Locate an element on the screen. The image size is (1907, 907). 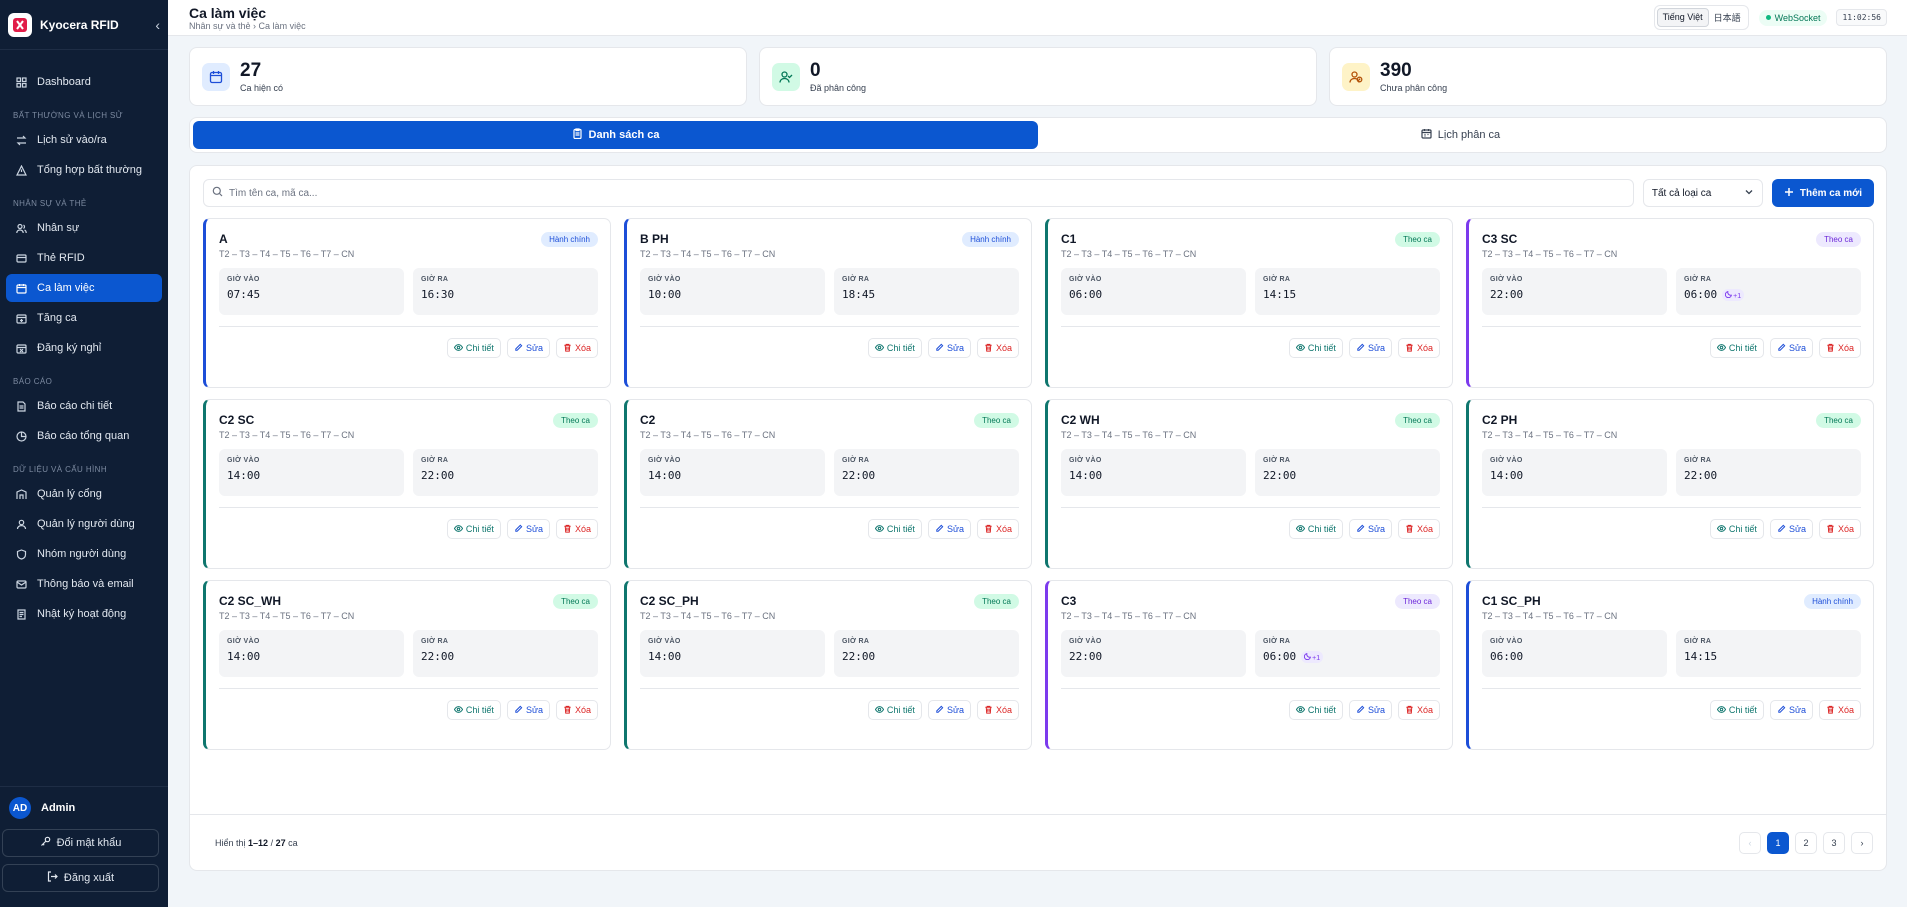
time-in-box: GIỜ VÀO 14:00 is located at coordinates (311, 653).